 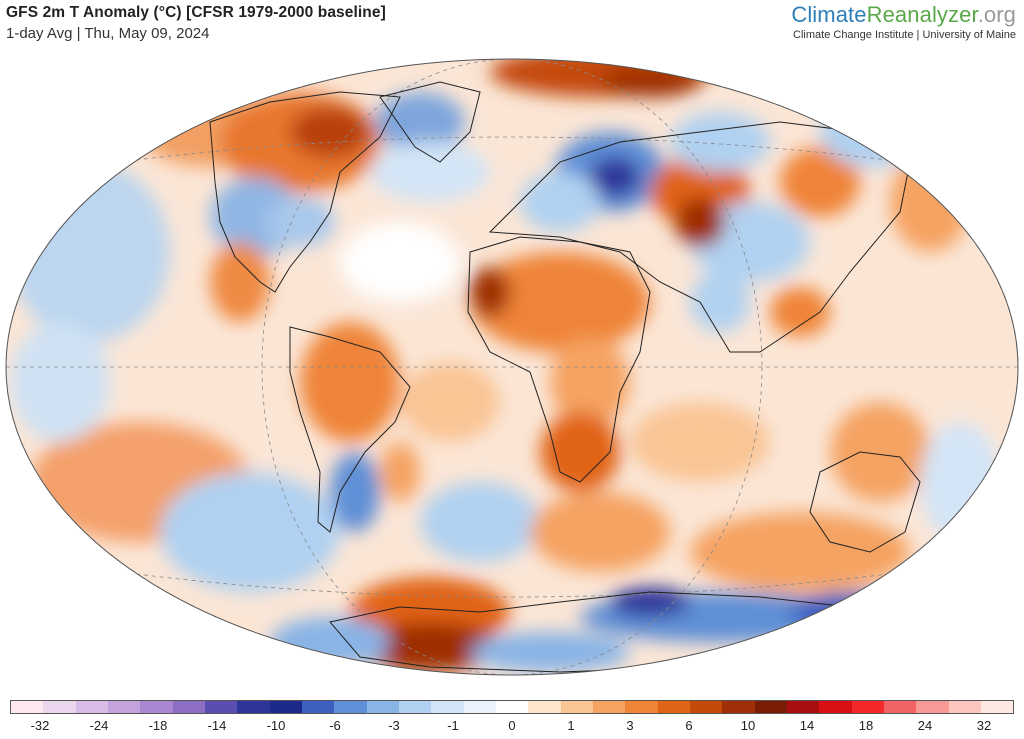 I want to click on brand-part-org: .org, so click(x=996, y=14).